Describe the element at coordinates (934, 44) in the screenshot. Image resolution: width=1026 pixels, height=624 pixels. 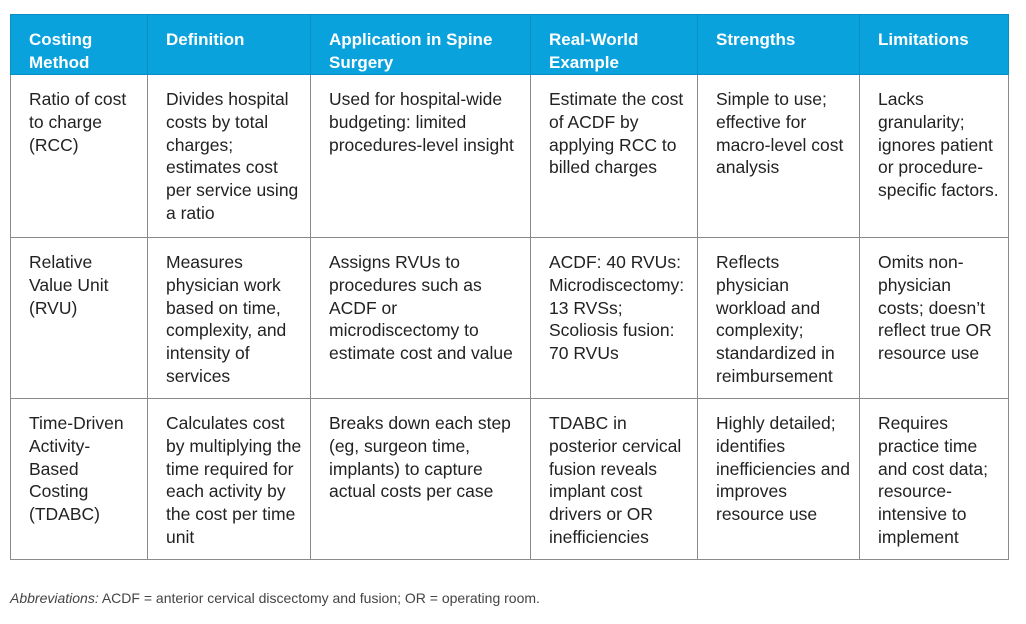
I see `header-limitations: Limitations` at that location.